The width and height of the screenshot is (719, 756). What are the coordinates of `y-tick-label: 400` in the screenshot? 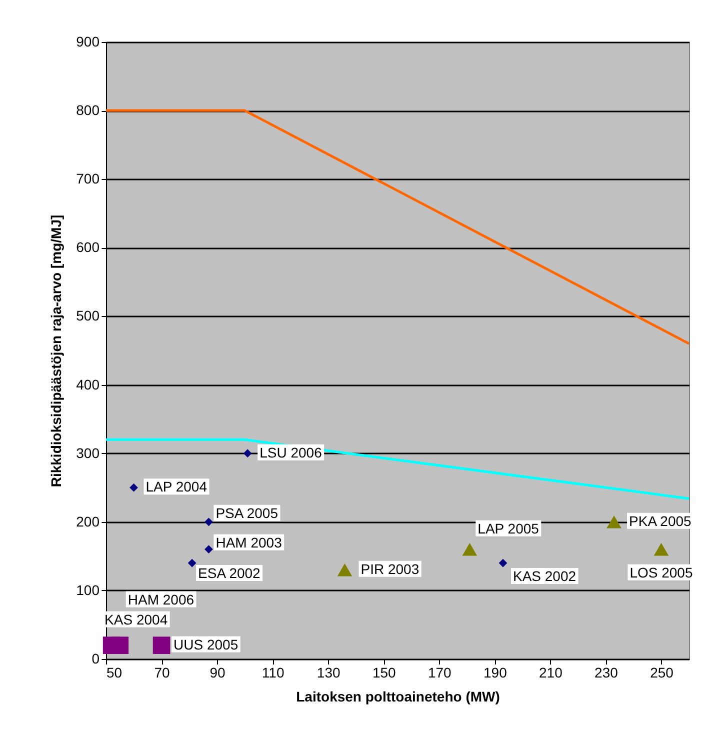 It's located at (88, 384).